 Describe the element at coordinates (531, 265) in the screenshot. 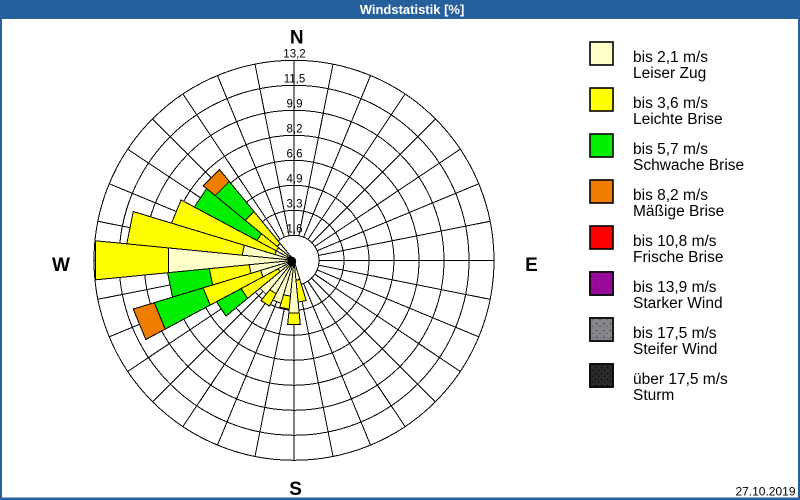

I see `svg-text: E` at that location.